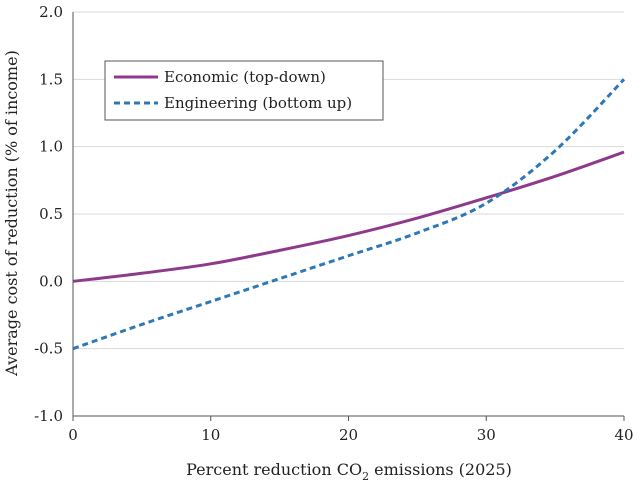 Image resolution: width=637 pixels, height=485 pixels. I want to click on x-tick-labels: 0 10 20 30 40, so click(351, 430).